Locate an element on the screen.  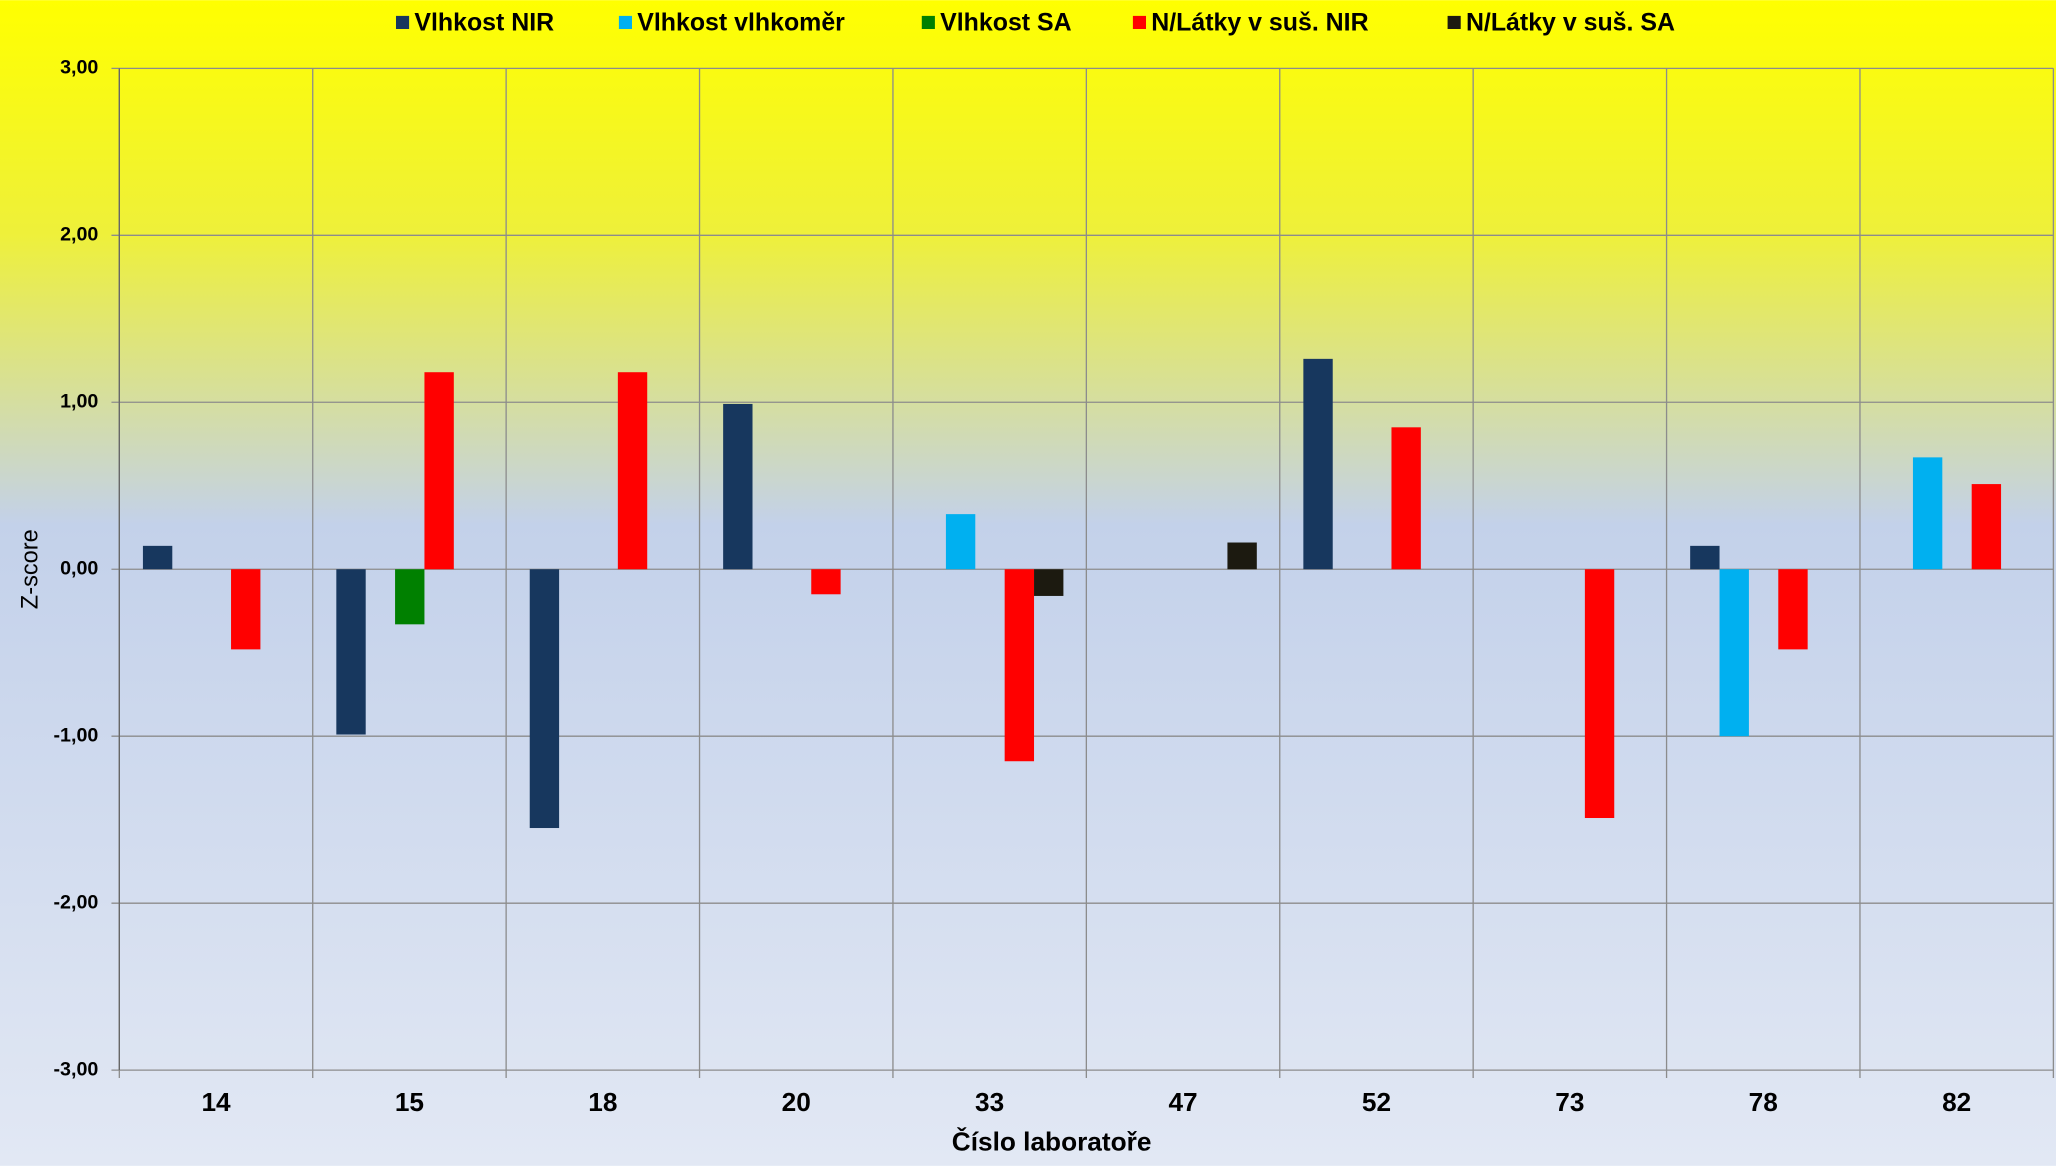
x-tick-label: 20 is located at coordinates (796, 1102).